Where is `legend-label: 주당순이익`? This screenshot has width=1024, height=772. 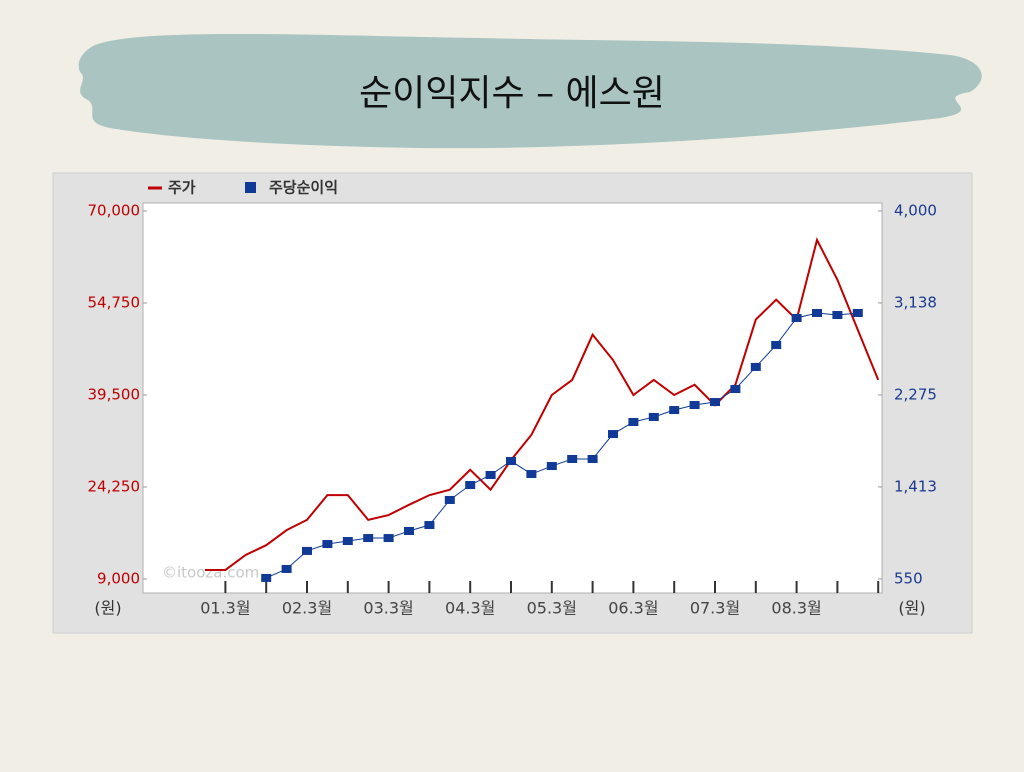
legend-label: 주당순이익 is located at coordinates (303, 188).